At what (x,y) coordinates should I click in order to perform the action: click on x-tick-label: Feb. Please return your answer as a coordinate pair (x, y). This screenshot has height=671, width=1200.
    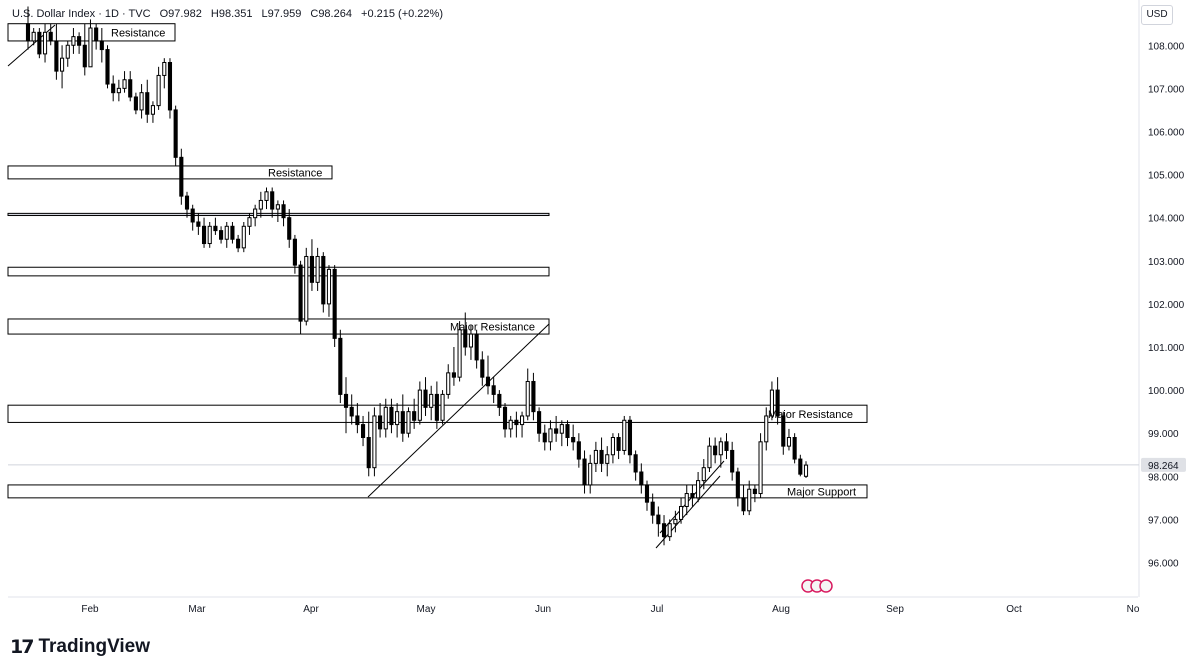
    Looking at the image, I should click on (90, 609).